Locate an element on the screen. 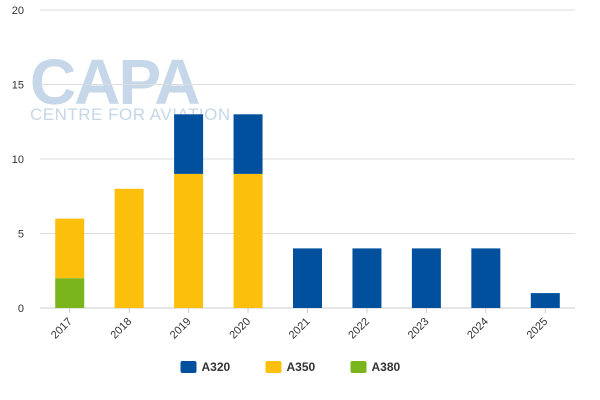 The width and height of the screenshot is (600, 400). bar-a320-2022 is located at coordinates (367, 278).